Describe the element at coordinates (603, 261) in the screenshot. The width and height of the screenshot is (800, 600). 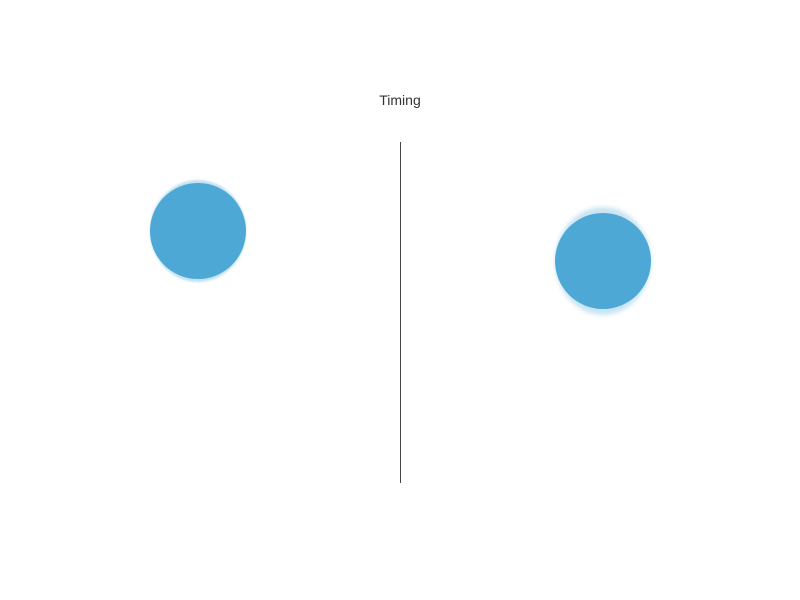
I see `right-ball` at that location.